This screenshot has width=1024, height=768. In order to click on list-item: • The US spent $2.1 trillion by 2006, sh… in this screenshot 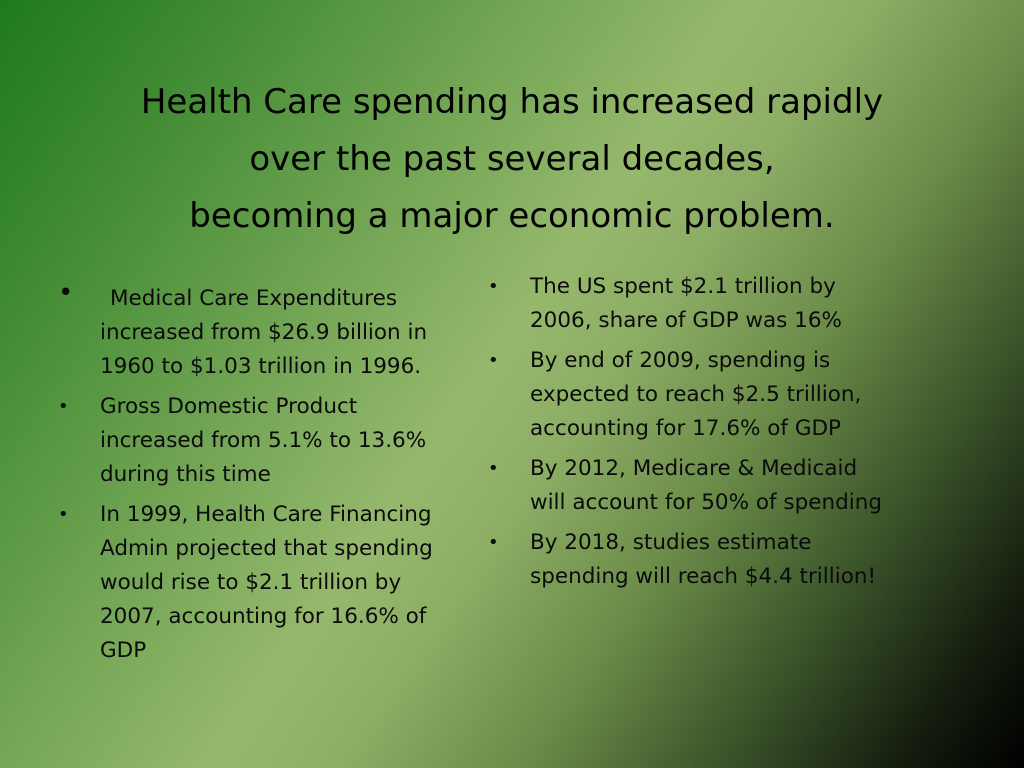, I will do `click(688, 304)`.